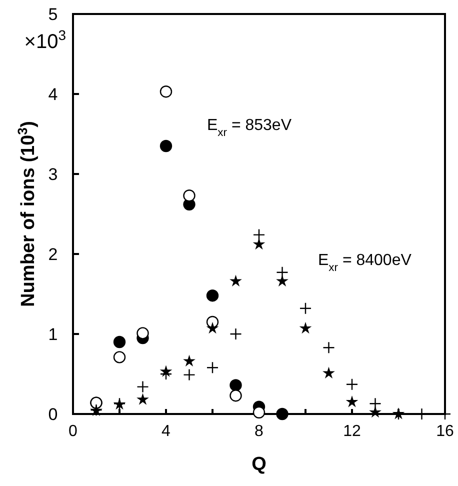  What do you see at coordinates (259, 464) in the screenshot?
I see `x-axis-title: Q` at bounding box center [259, 464].